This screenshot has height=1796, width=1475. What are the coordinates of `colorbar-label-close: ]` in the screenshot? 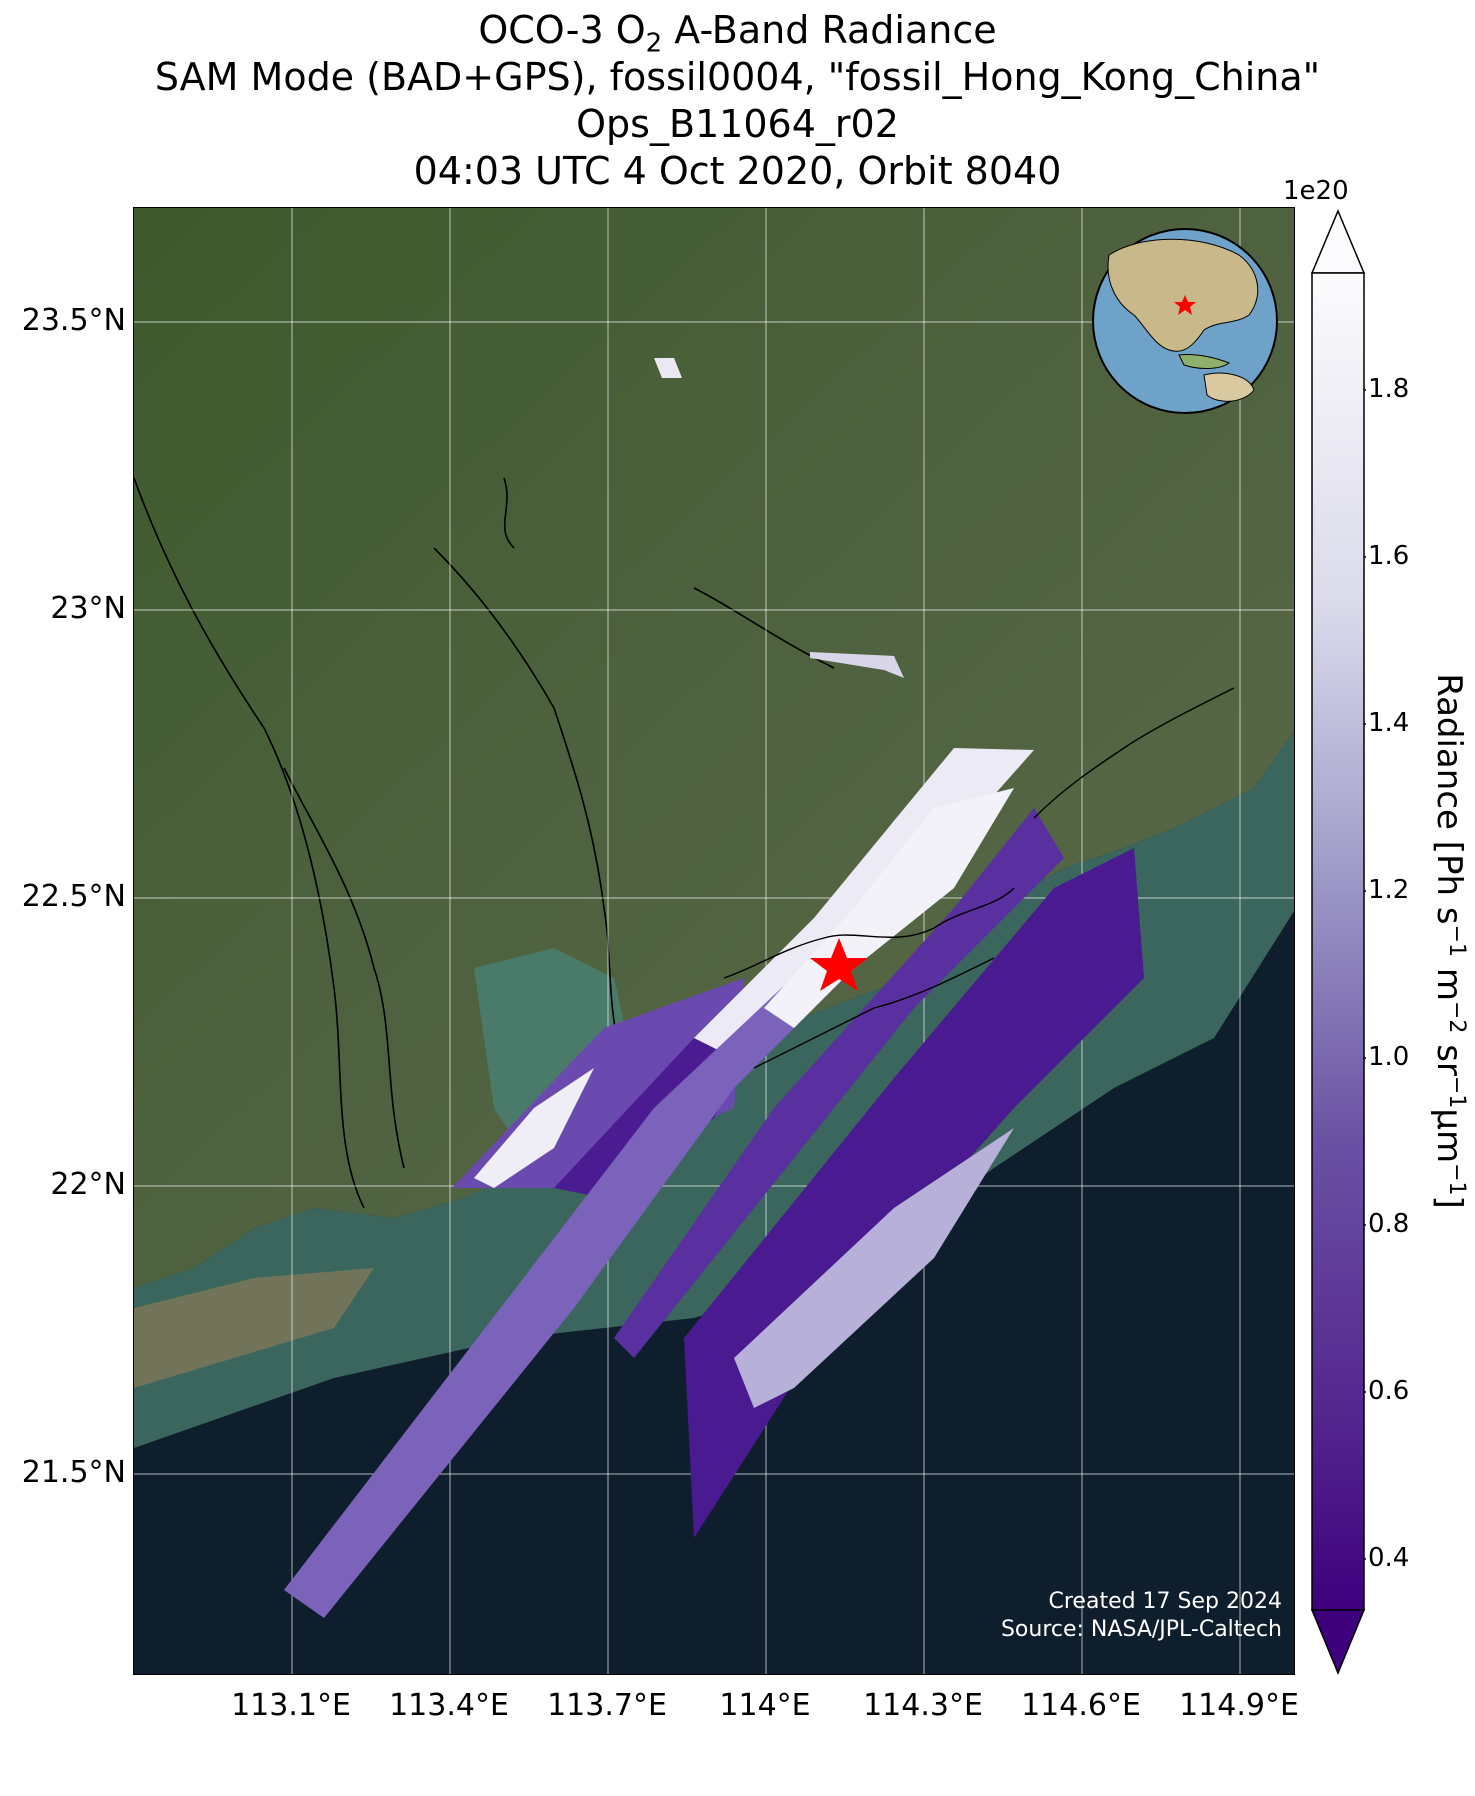 It's located at (1448, 1202).